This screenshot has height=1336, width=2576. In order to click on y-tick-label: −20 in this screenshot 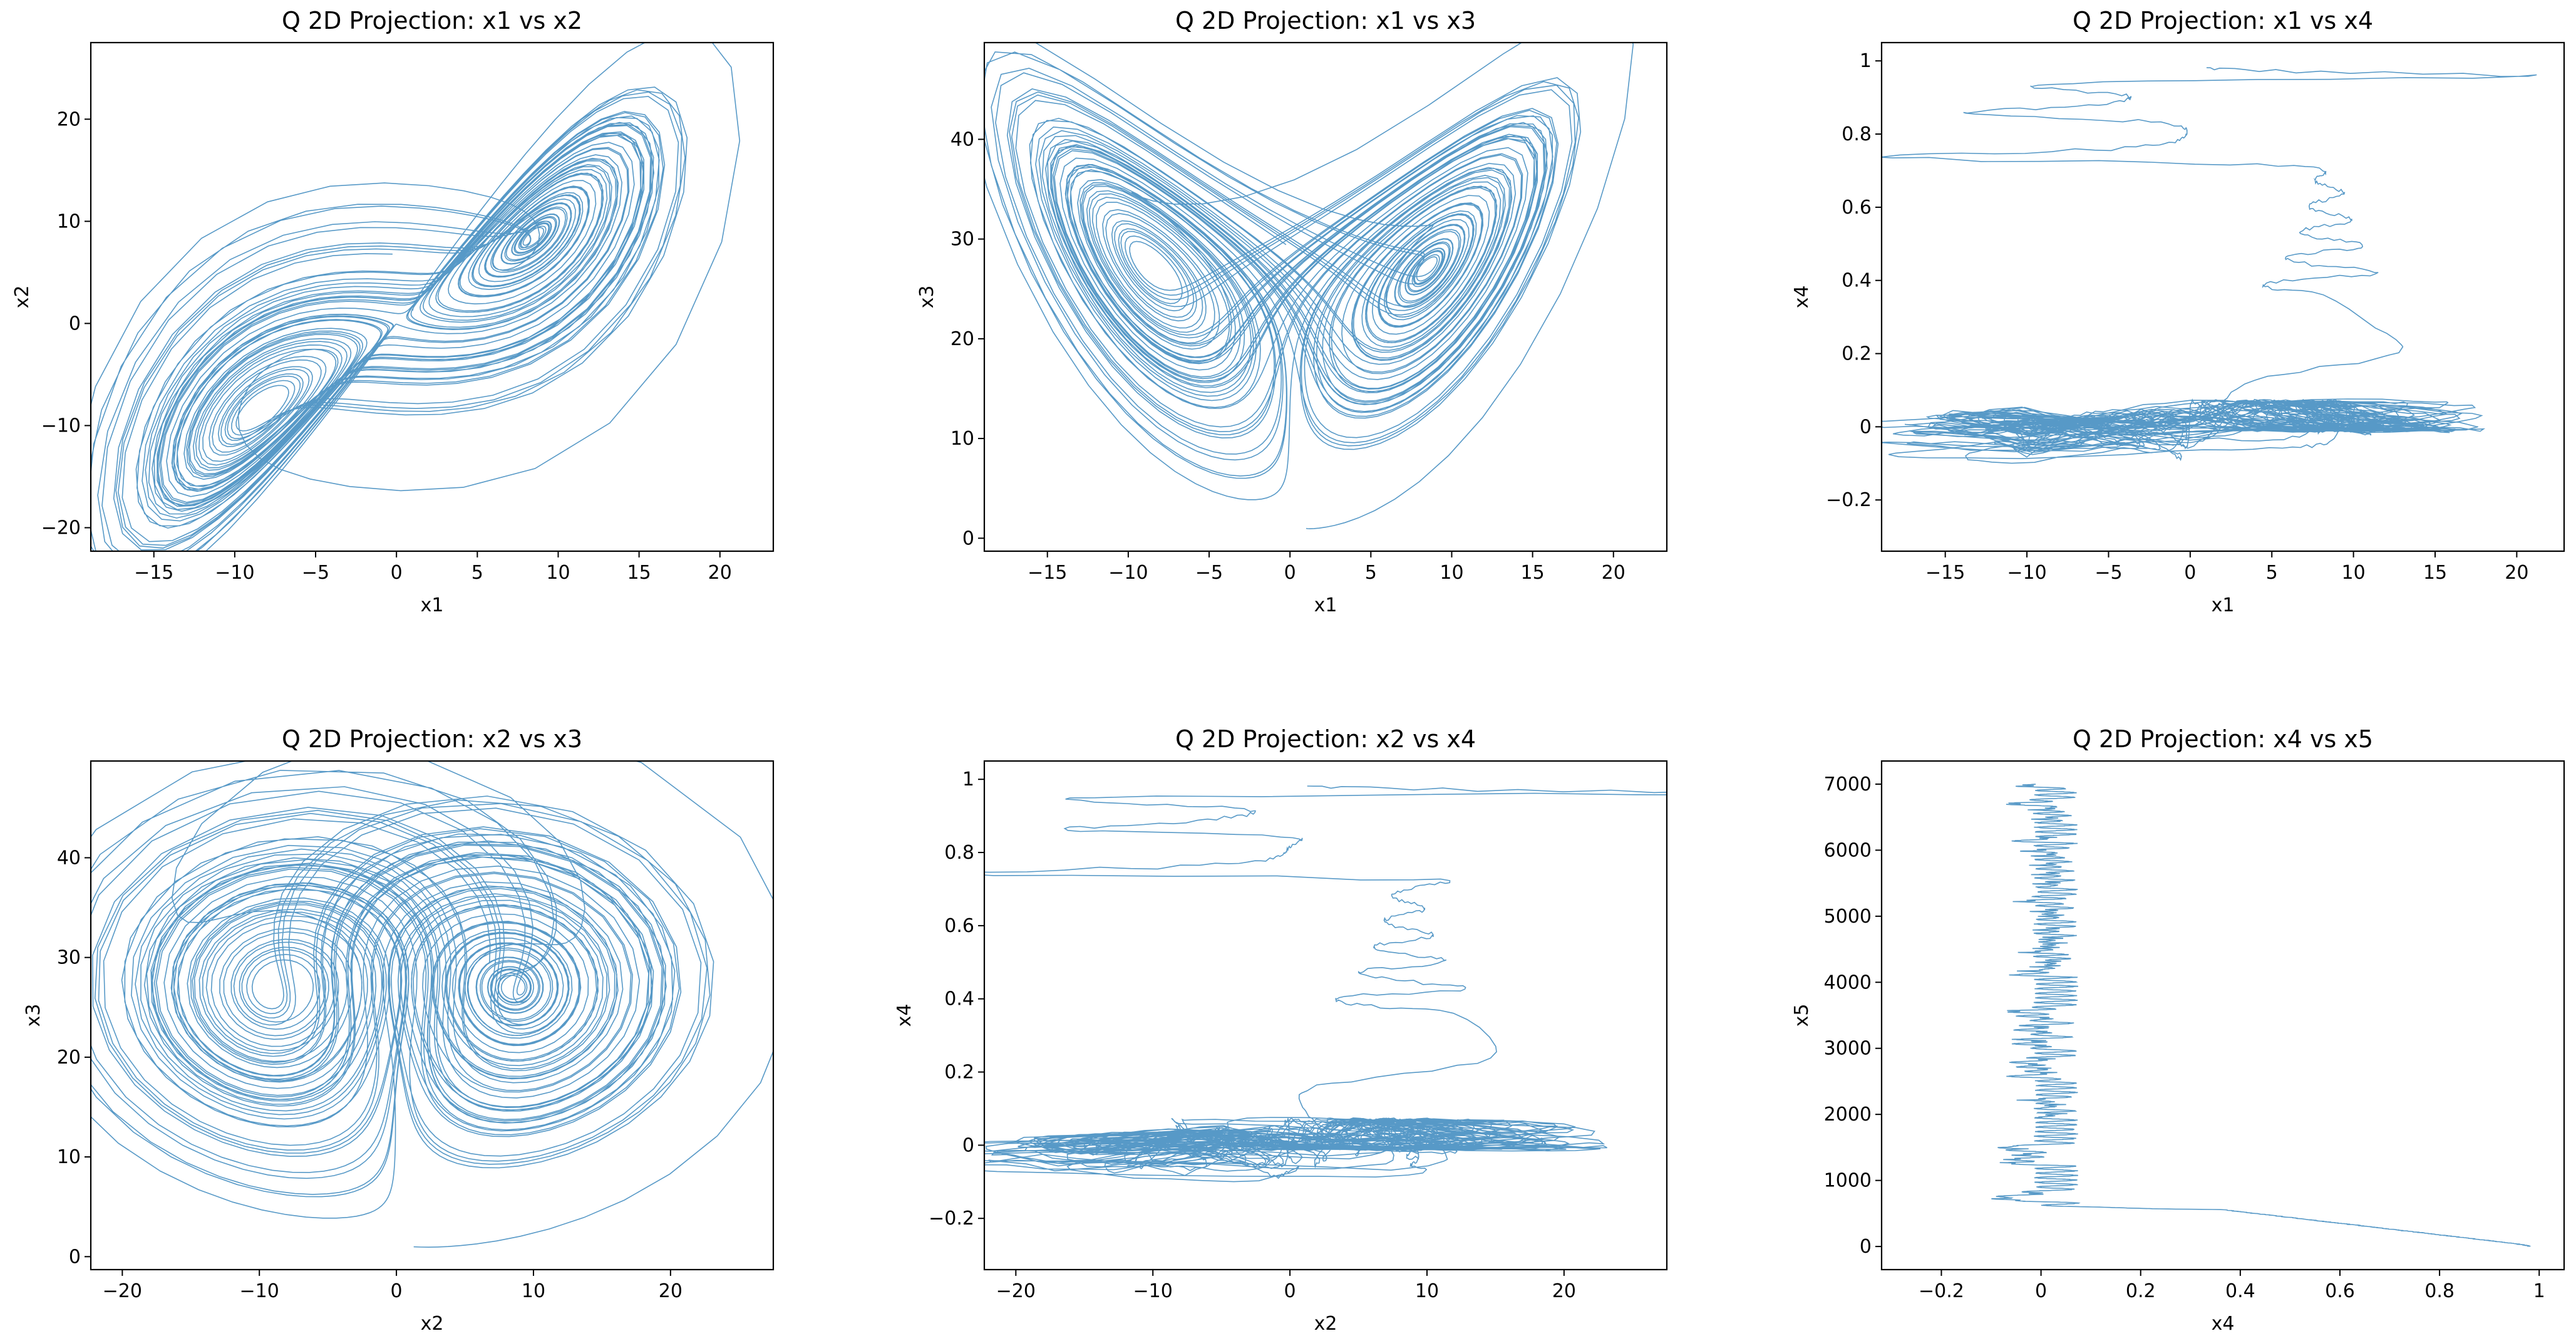, I will do `click(61, 528)`.